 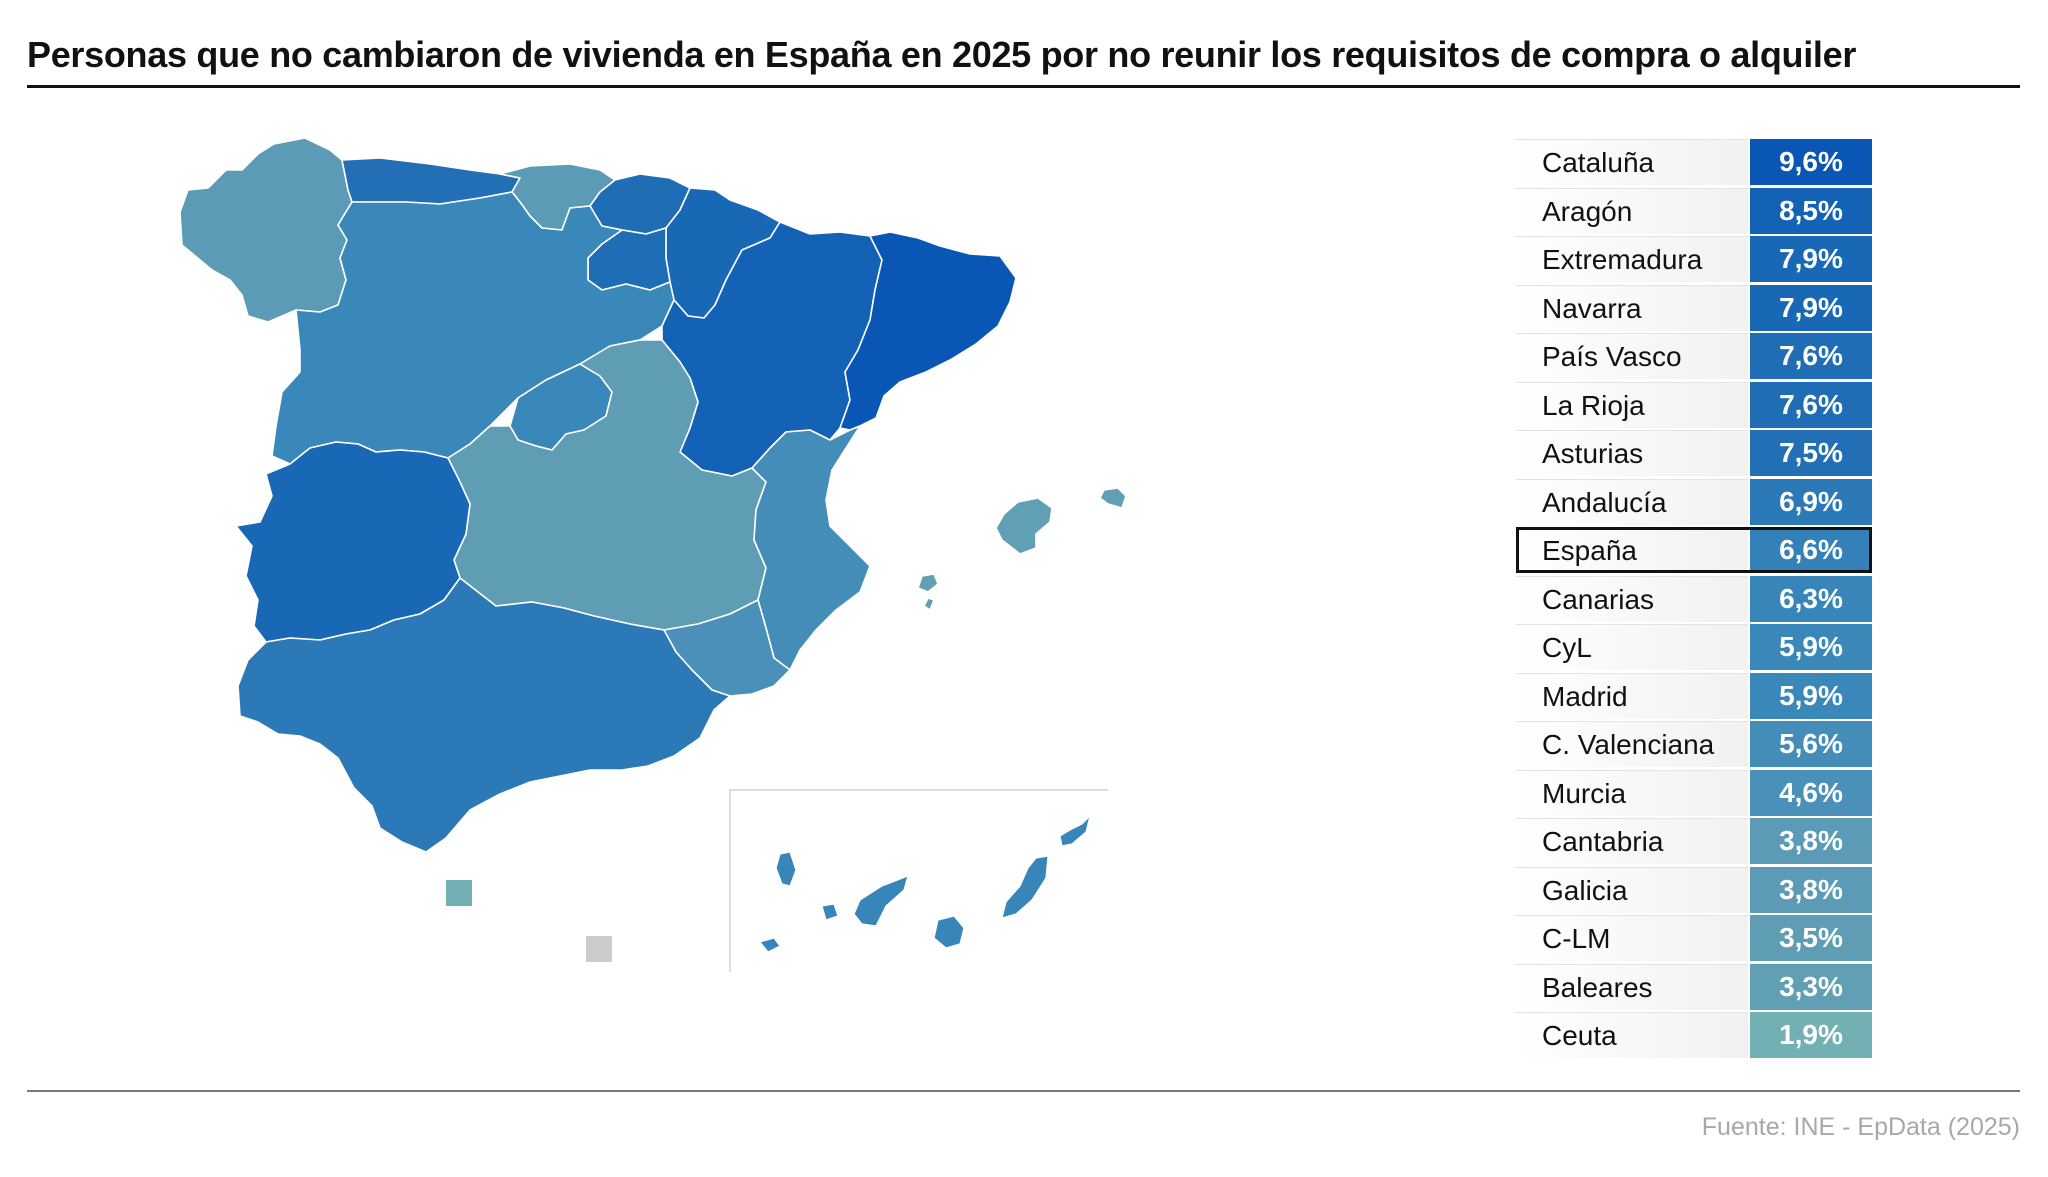 I want to click on region-canarias-lapalma, so click(x=786, y=869).